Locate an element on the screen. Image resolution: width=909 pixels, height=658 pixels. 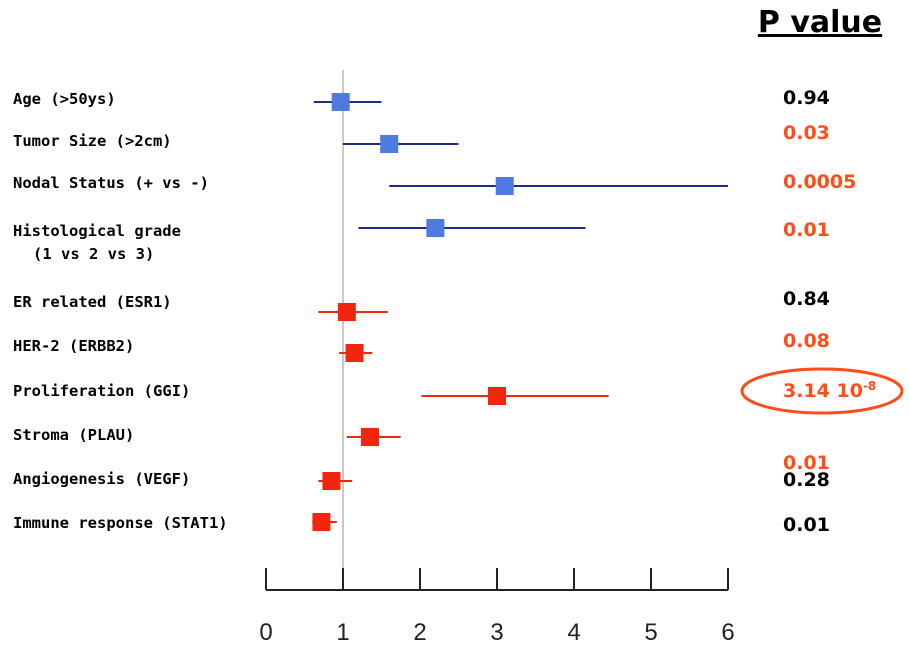
p-value: 3.14 10-8 is located at coordinates (829, 390).